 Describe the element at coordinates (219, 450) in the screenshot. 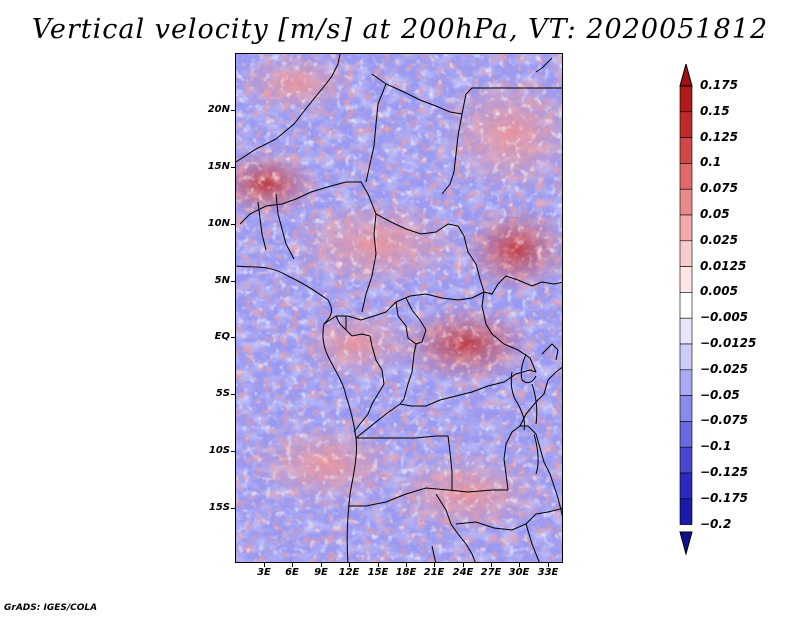

I see `lat-label-10s: 10S` at that location.